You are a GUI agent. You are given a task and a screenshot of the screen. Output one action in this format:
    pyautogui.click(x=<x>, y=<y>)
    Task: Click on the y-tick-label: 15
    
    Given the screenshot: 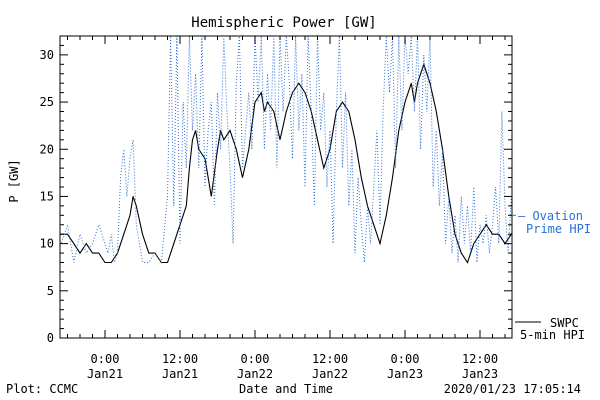 What is the action you would take?
    pyautogui.click(x=47, y=196)
    